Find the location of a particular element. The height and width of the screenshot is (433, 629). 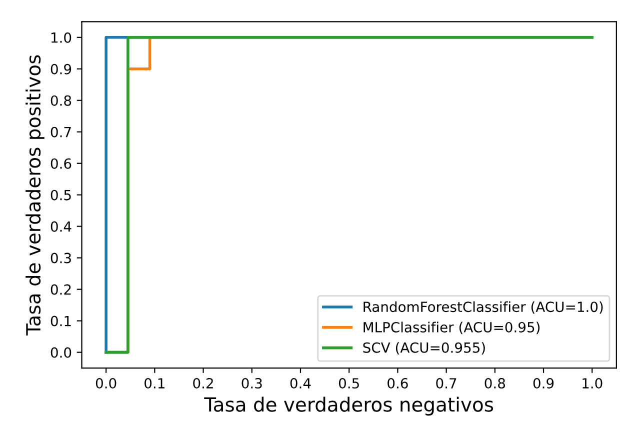

x-tick-label: 0.4 is located at coordinates (300, 383).